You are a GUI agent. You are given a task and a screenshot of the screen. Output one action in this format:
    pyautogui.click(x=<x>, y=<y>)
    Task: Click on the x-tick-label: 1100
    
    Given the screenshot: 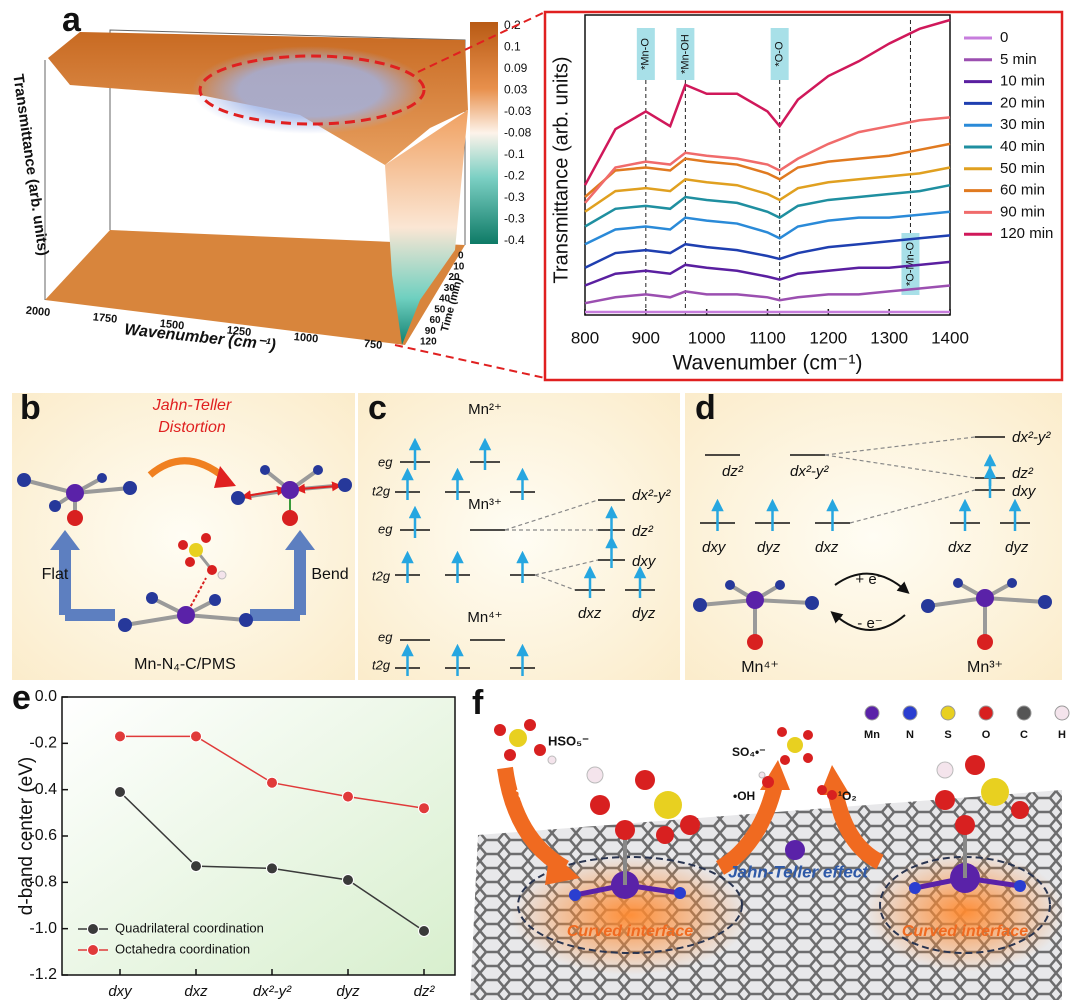 What is the action you would take?
    pyautogui.click(x=767, y=337)
    